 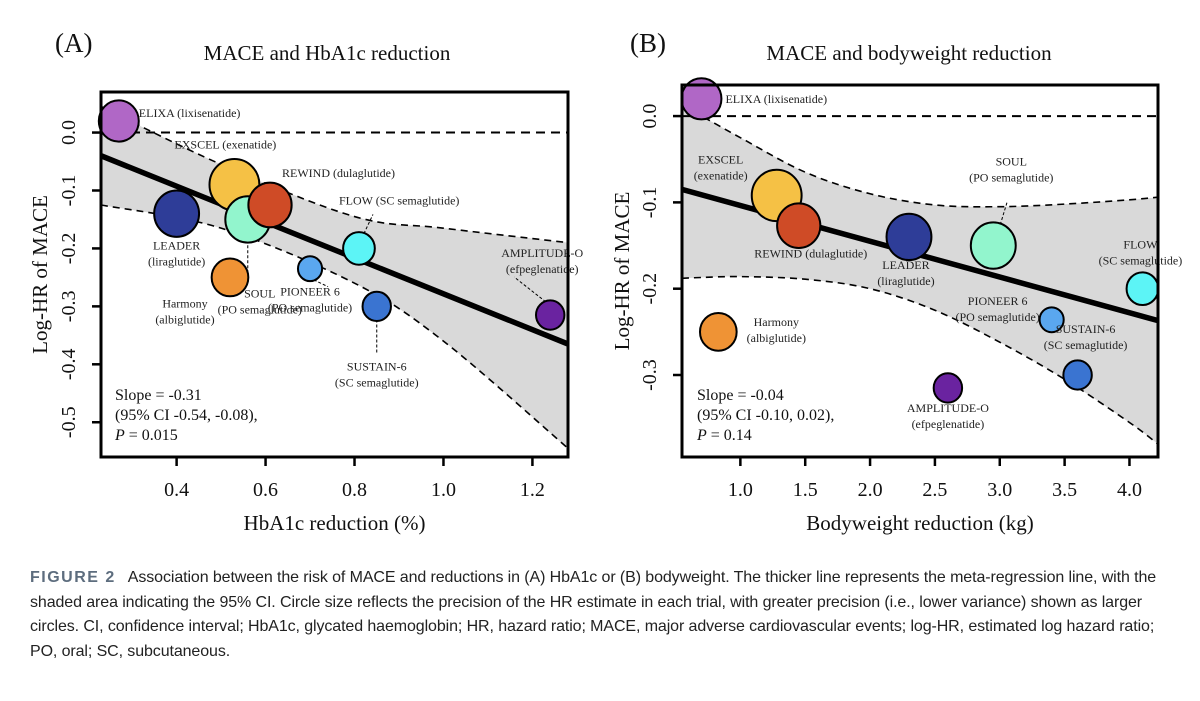 I want to click on figure-number: FIGURE 2, so click(x=73, y=577).